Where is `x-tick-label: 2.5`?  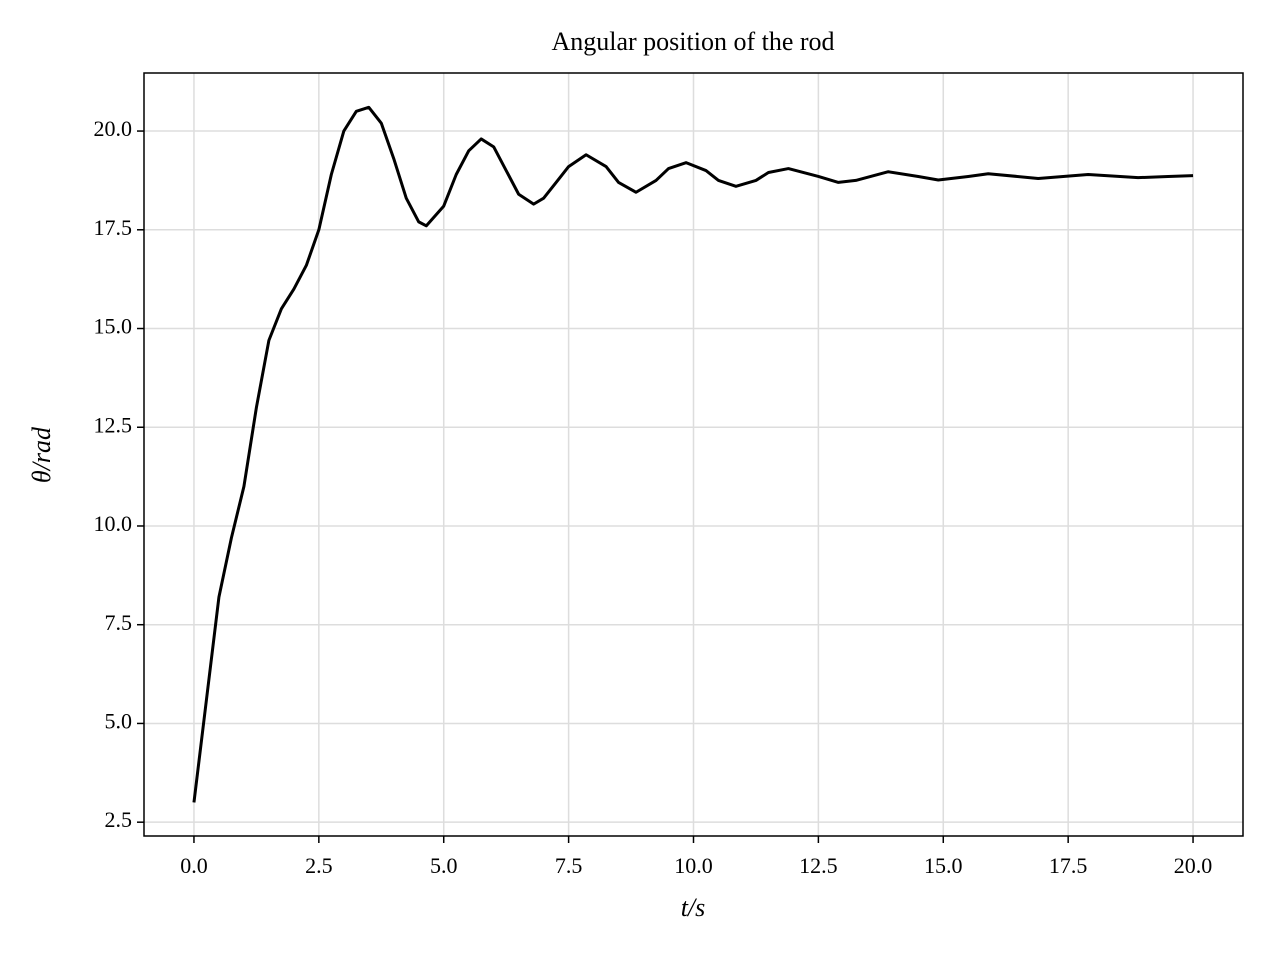
x-tick-label: 2.5 is located at coordinates (319, 865).